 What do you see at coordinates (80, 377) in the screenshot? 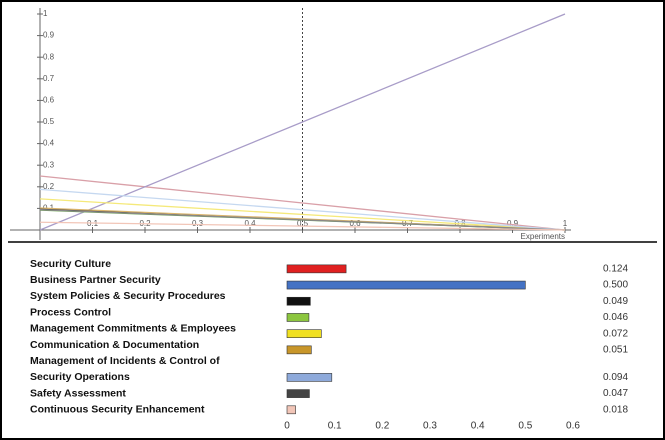
I see `category-label: Security Operations` at bounding box center [80, 377].